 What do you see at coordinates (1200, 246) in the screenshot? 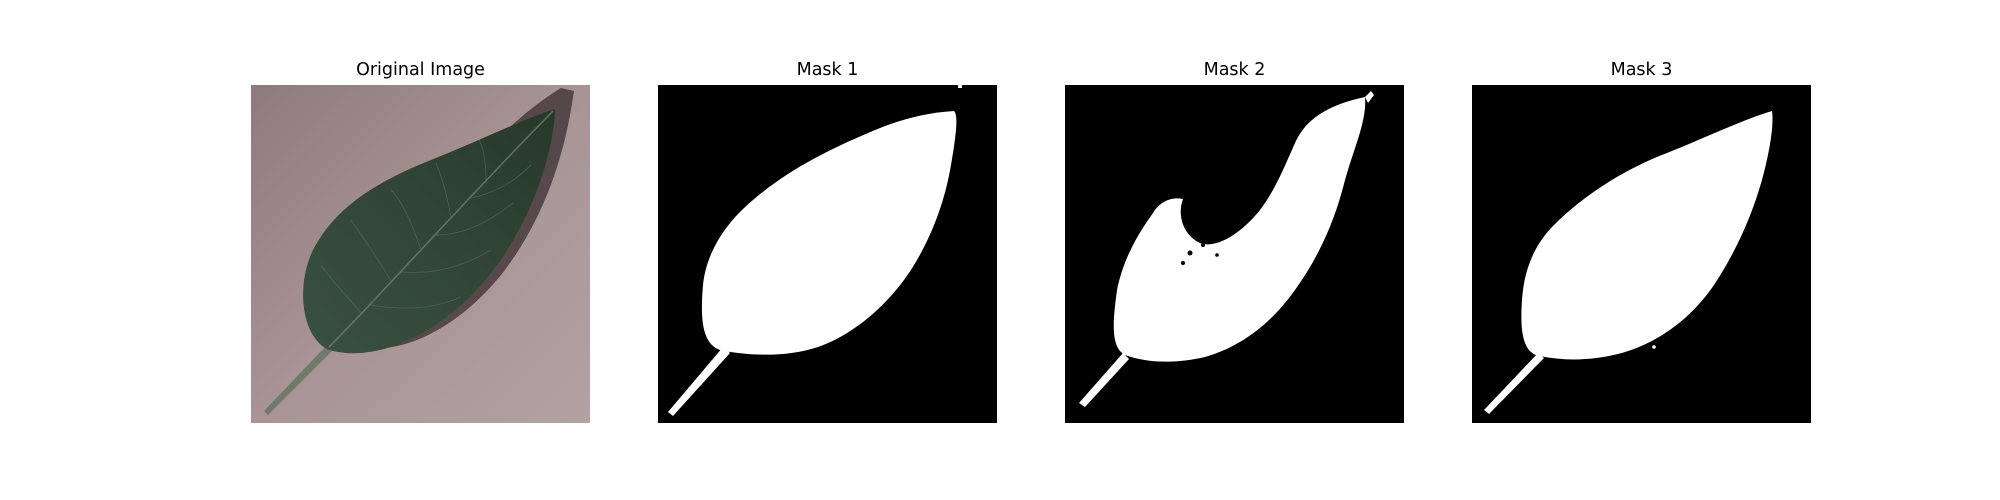
I see `mask-holes` at bounding box center [1200, 246].